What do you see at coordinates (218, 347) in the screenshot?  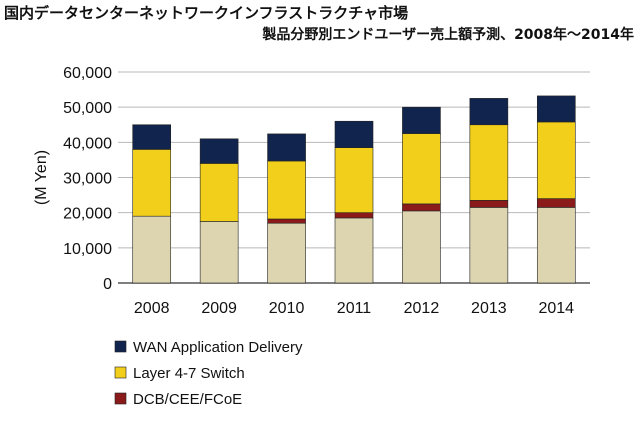 I see `legend-label: WAN Application Delivery` at bounding box center [218, 347].